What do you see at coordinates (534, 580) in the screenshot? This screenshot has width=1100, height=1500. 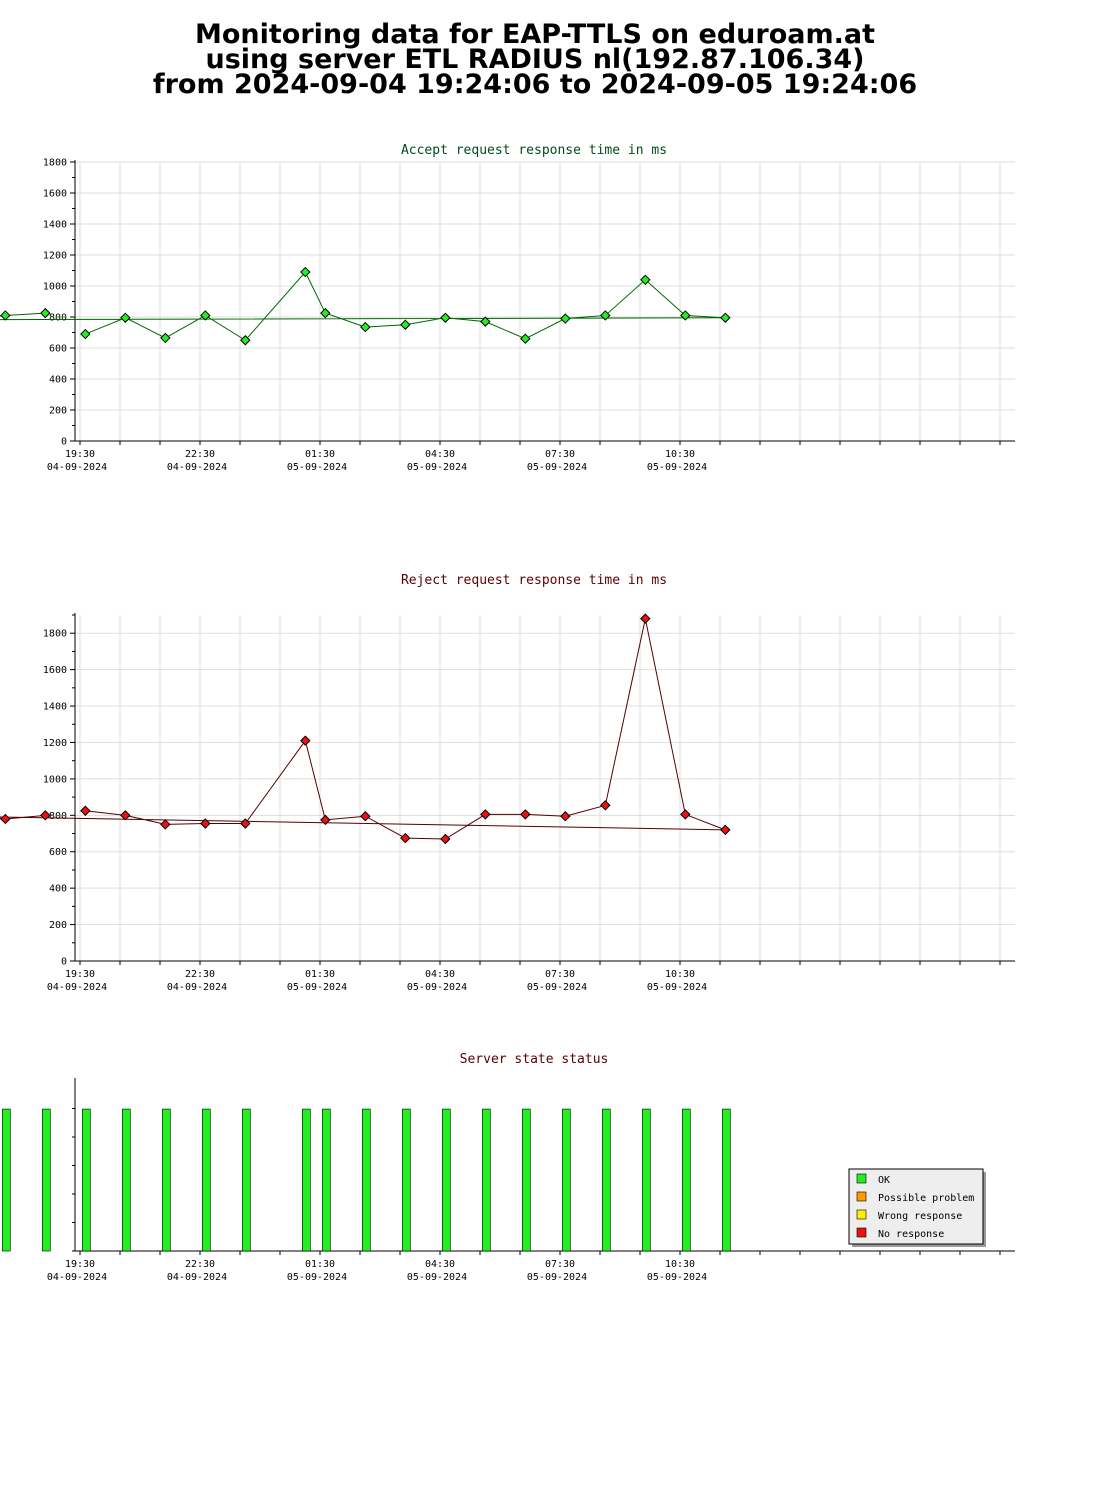 I see `reject-chart-title: Reject request response time in ms` at bounding box center [534, 580].